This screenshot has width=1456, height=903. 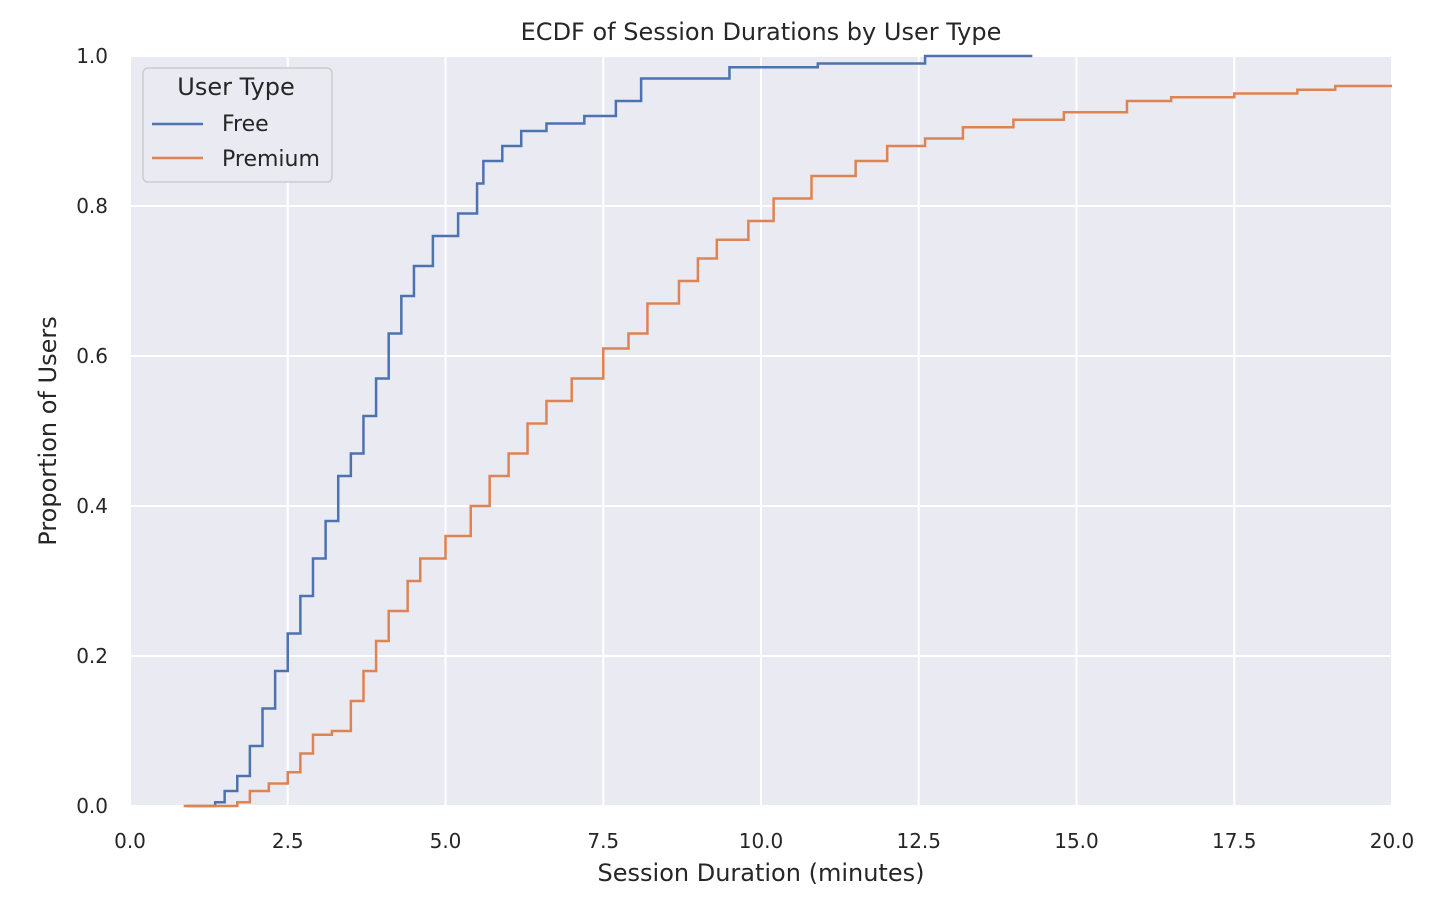 What do you see at coordinates (446, 841) in the screenshot?
I see `x-tick-label: 5.0` at bounding box center [446, 841].